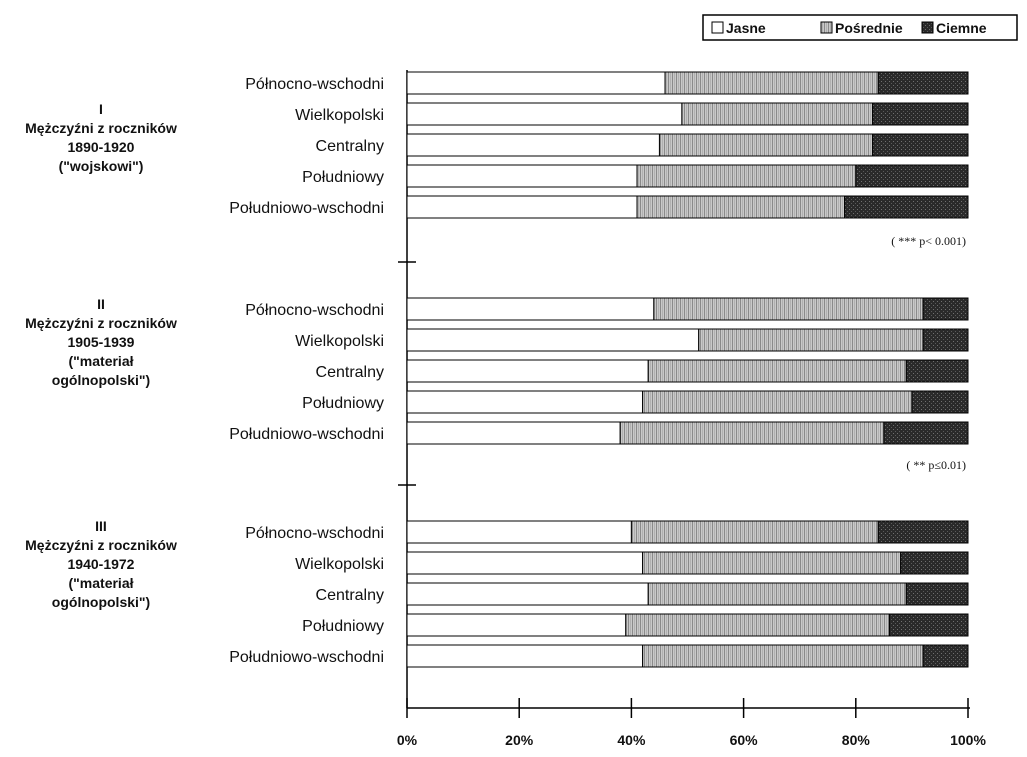 The height and width of the screenshot is (757, 1027). Describe the element at coordinates (746, 28) in the screenshot. I see `legend-label-jasne: Jasne` at that location.